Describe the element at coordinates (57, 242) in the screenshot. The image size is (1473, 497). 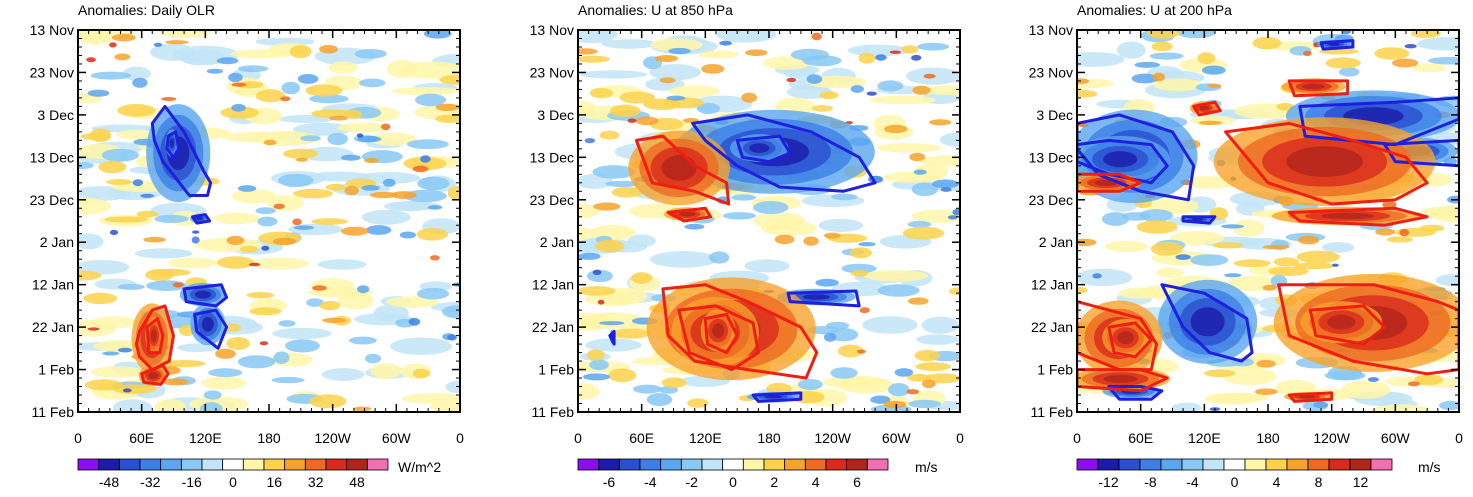
I see `y-tick-label: 2 Jan` at that location.